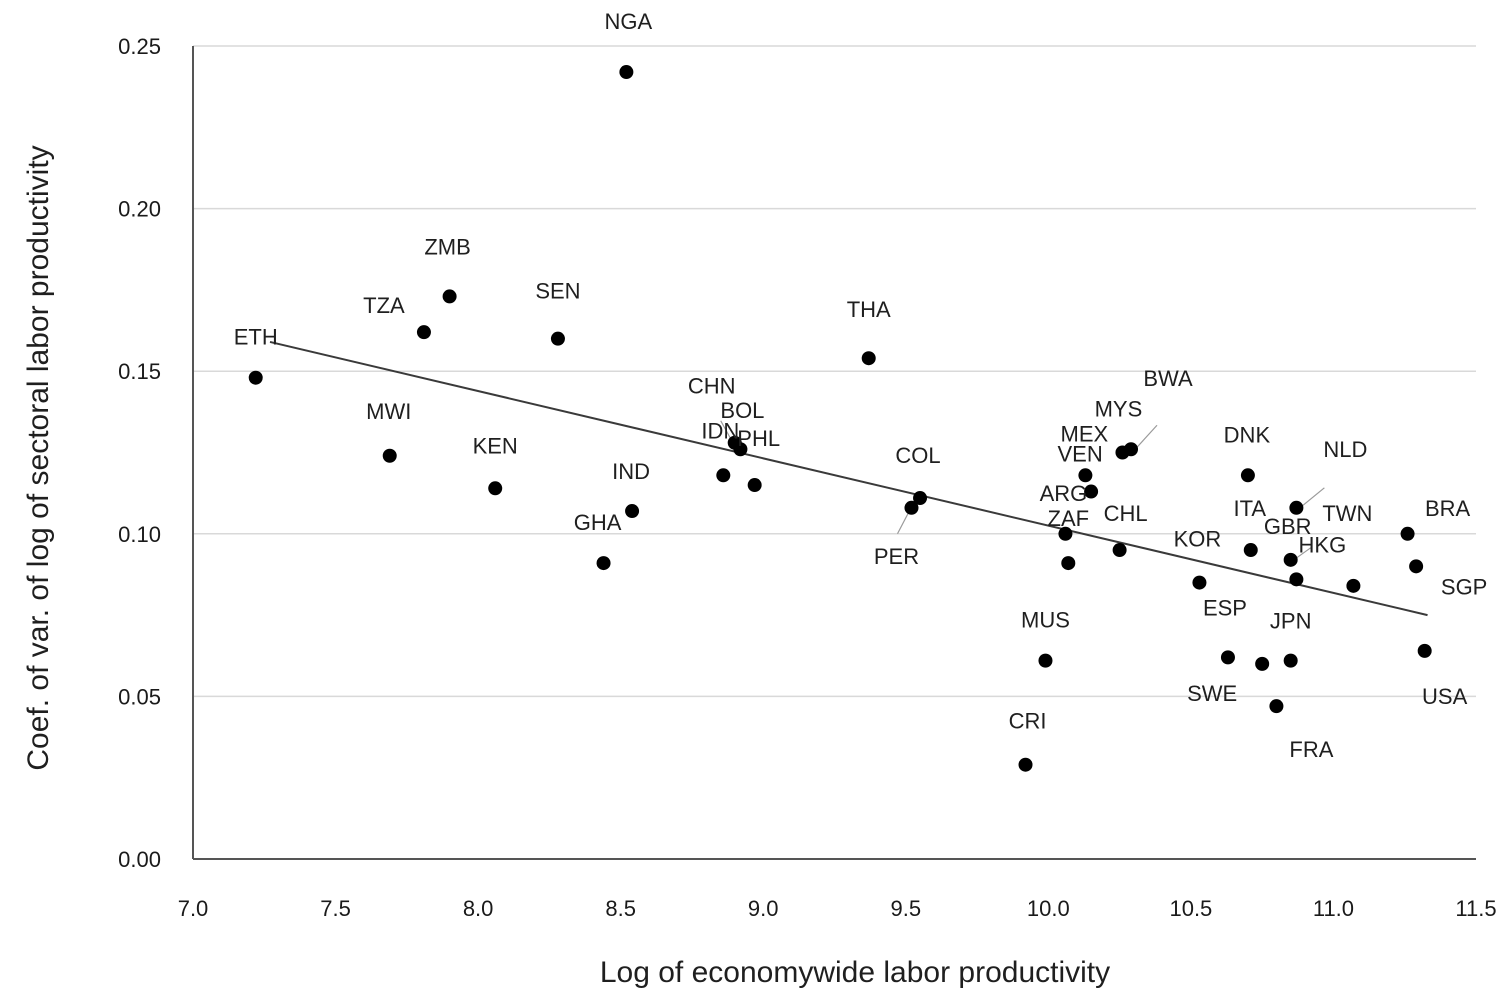  Describe the element at coordinates (447, 246) in the screenshot. I see `point-label-zmb: ZMB` at that location.